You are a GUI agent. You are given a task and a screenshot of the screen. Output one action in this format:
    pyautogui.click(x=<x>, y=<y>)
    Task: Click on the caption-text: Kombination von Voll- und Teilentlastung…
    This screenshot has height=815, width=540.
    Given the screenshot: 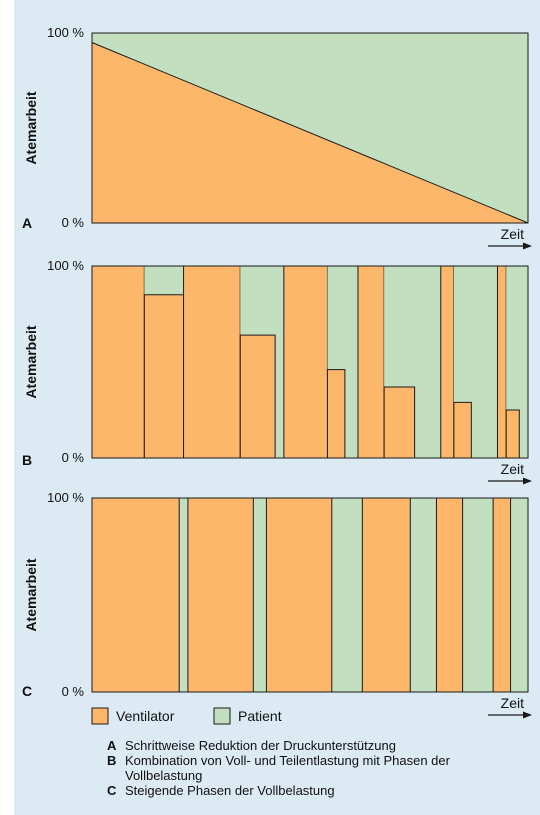 What is the action you would take?
    pyautogui.click(x=287, y=768)
    